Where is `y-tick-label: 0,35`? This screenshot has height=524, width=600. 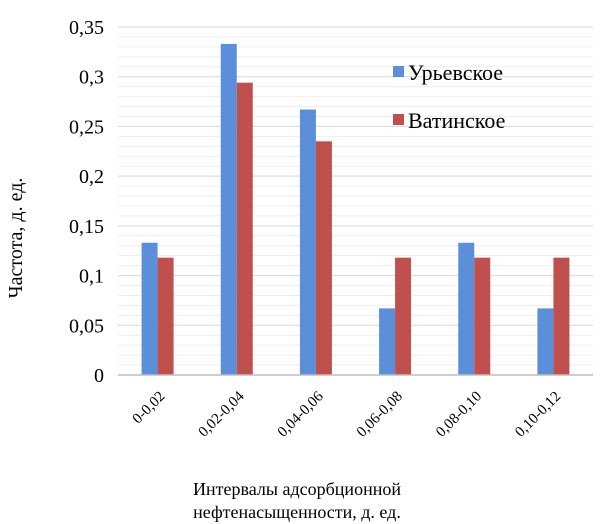 y-tick-label: 0,35 is located at coordinates (86, 28).